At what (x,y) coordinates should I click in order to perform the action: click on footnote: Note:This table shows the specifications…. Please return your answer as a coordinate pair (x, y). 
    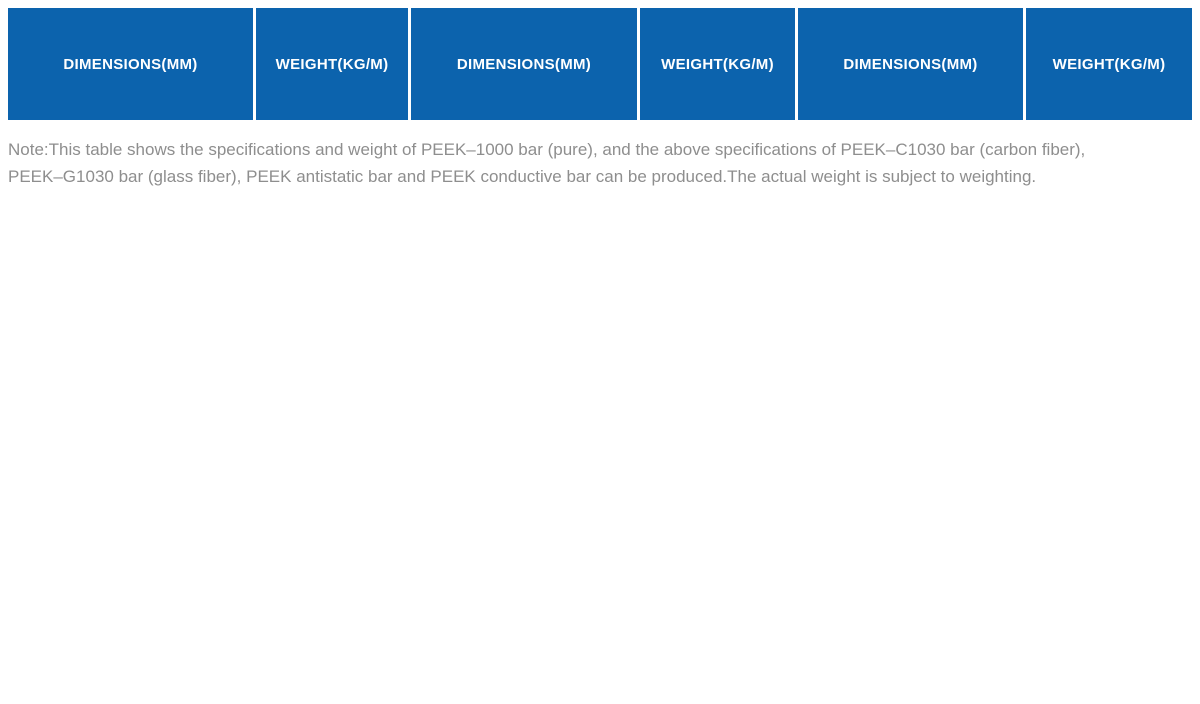
    Looking at the image, I should click on (600, 163).